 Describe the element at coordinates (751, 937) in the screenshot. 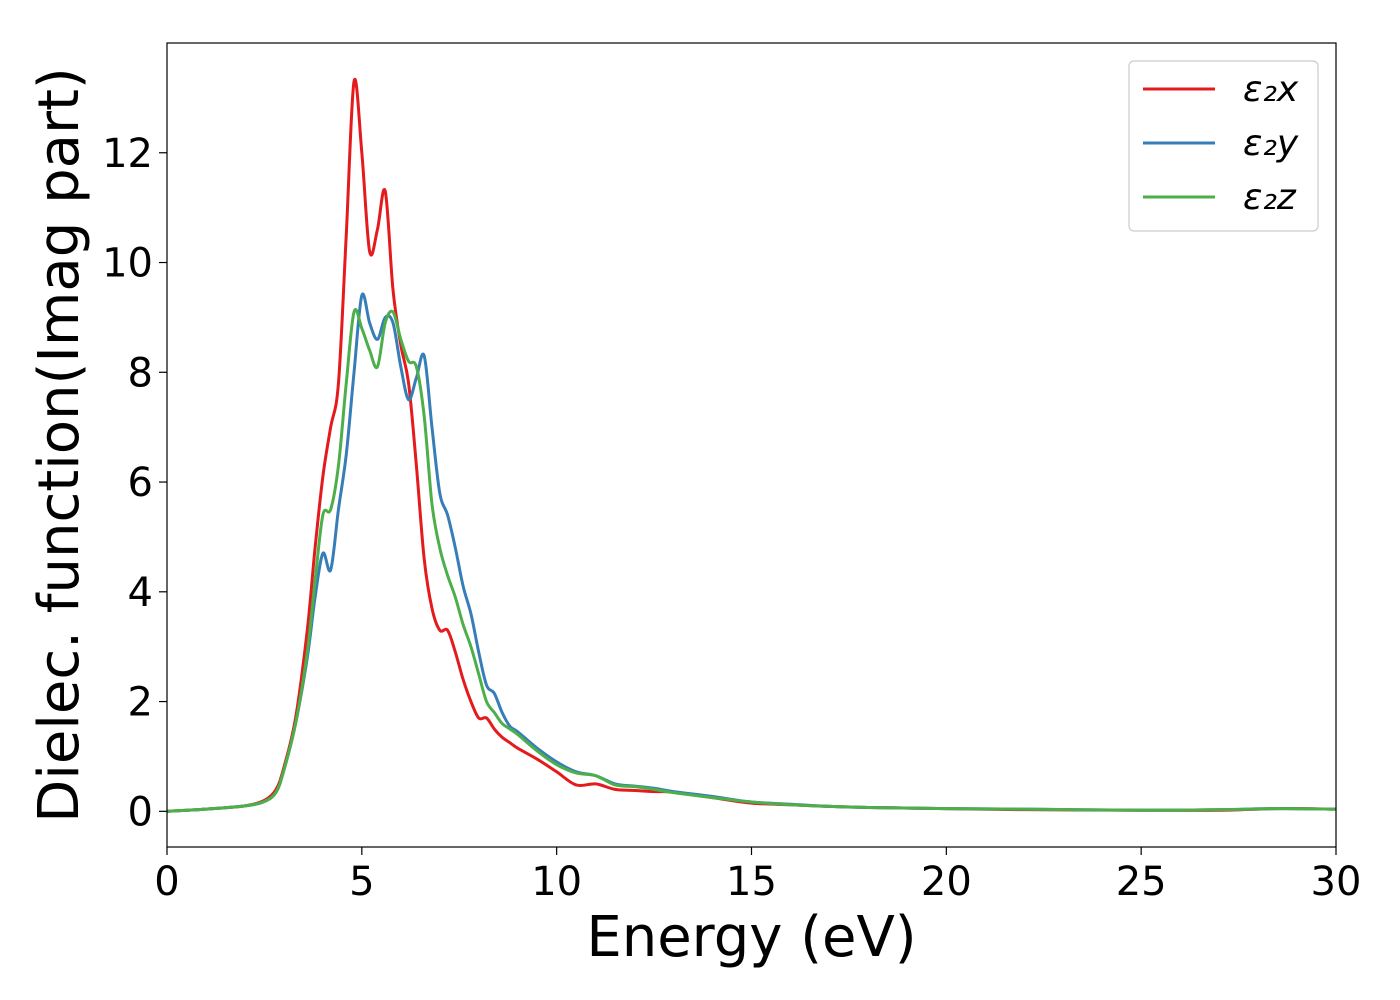

I see `x-axis-label: Energy (eV)` at that location.